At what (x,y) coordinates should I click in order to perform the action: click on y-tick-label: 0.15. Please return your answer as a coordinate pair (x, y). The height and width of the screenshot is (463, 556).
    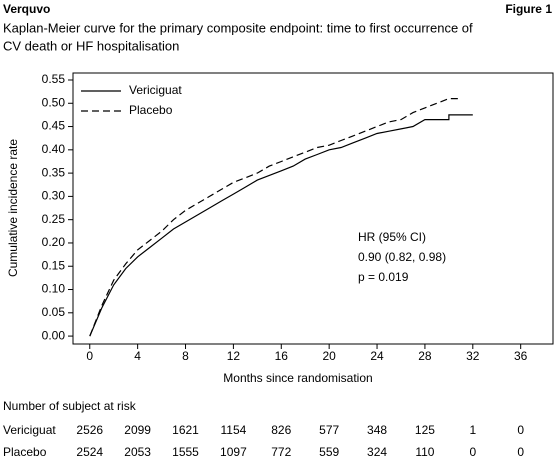
    Looking at the image, I should click on (54, 265).